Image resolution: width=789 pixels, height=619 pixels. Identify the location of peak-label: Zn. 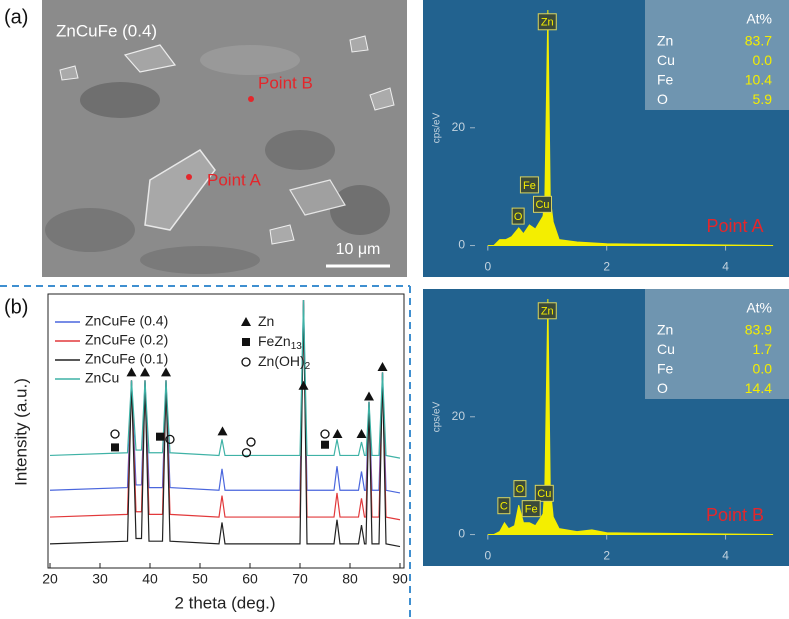
(547, 23).